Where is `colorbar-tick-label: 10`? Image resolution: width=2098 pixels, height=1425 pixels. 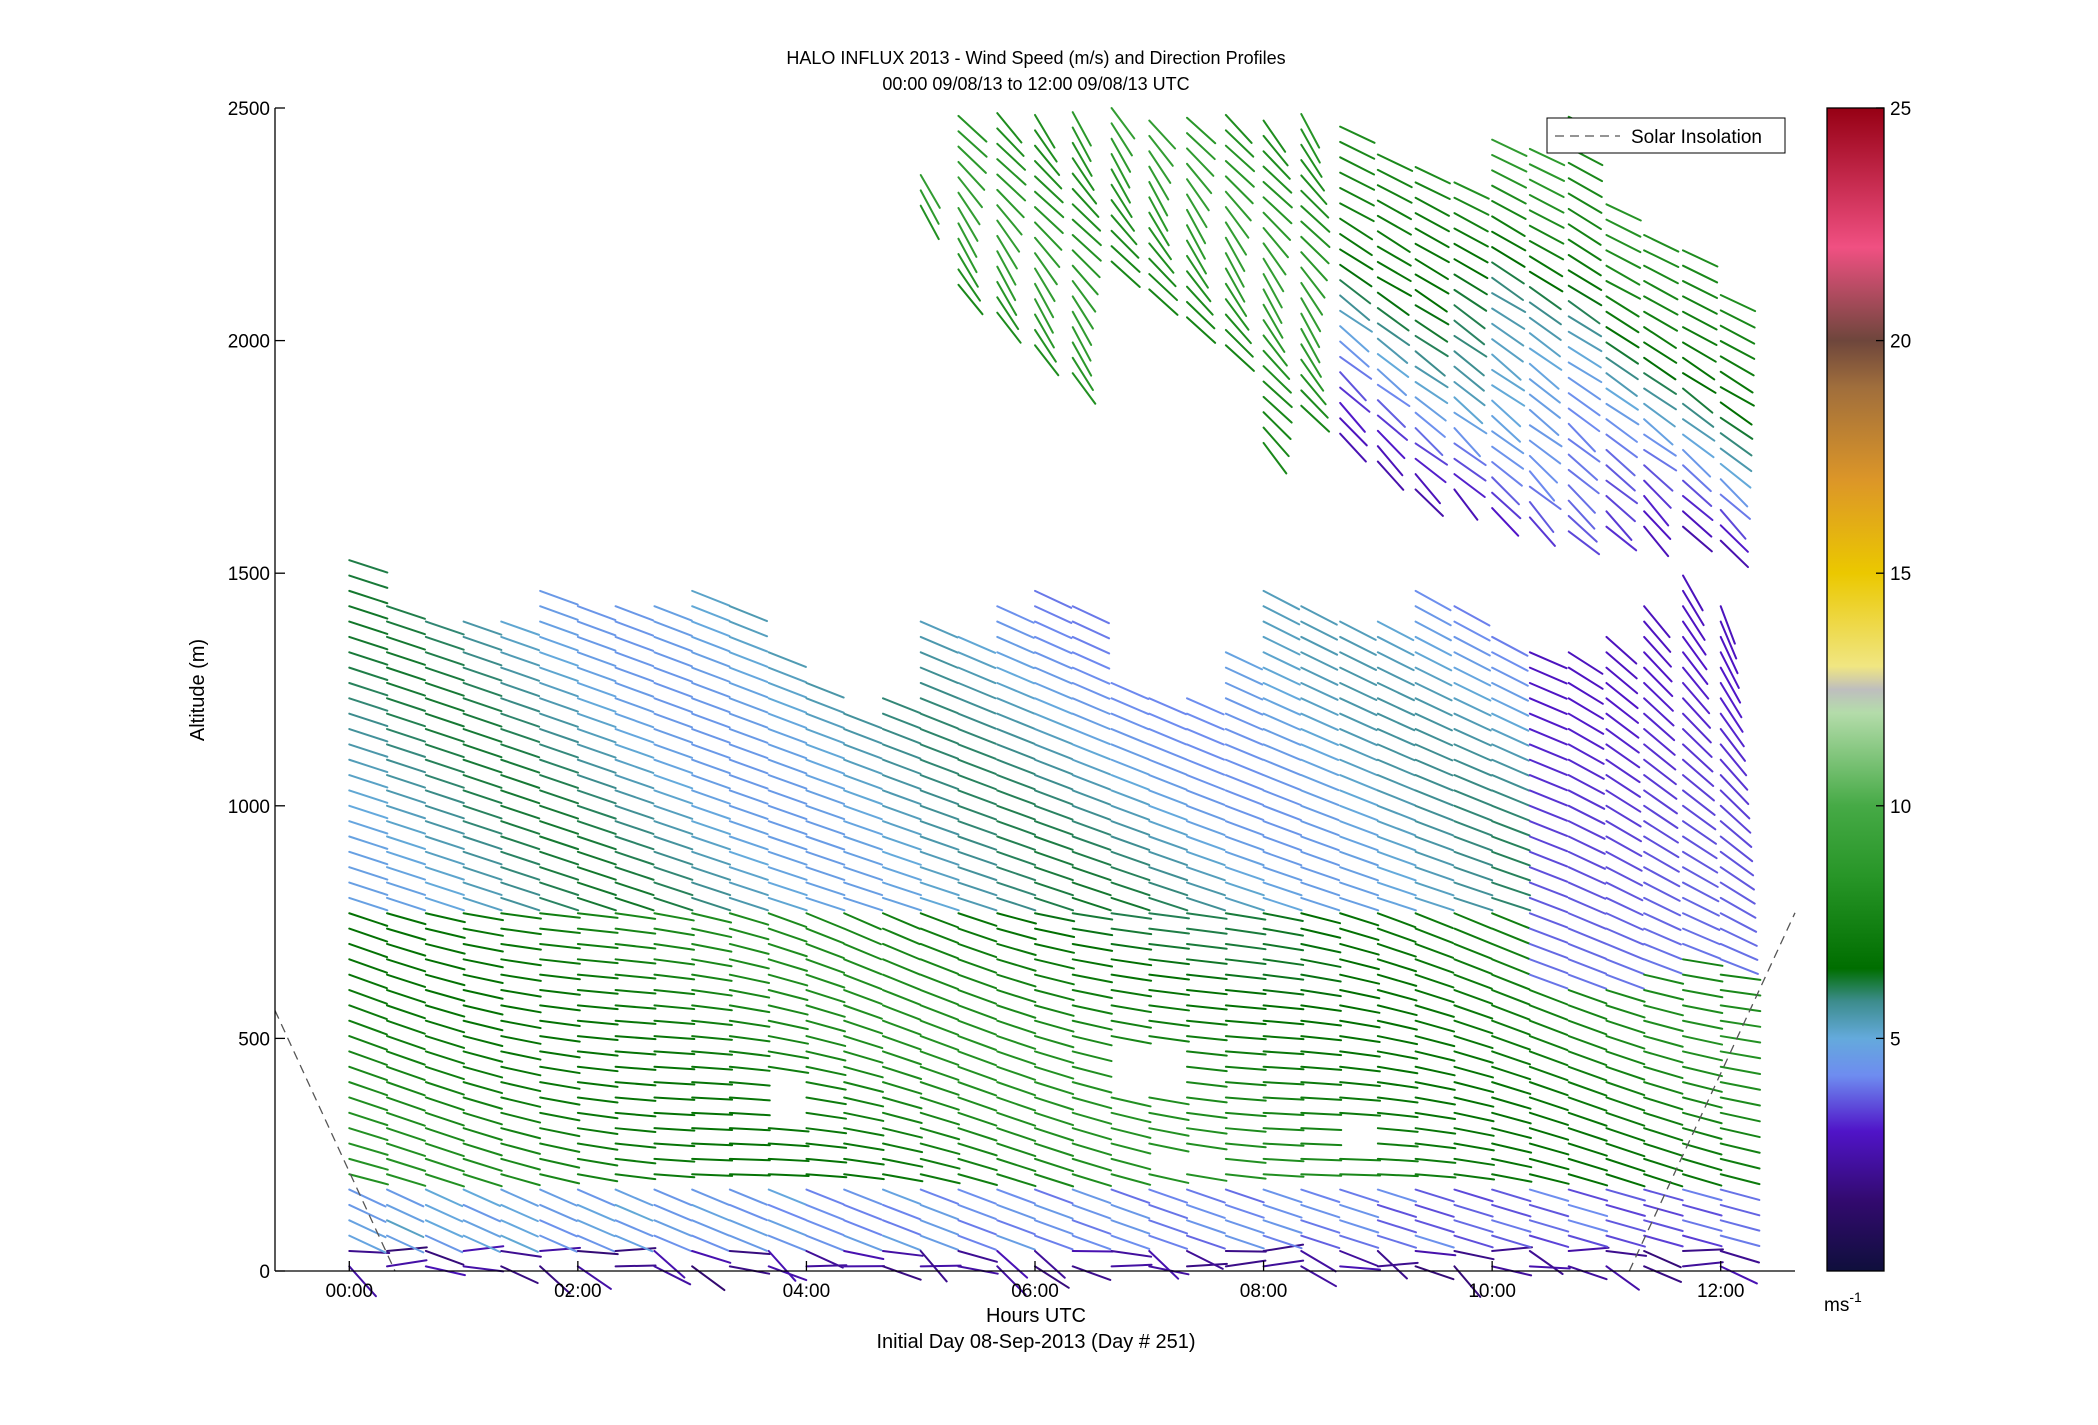
colorbar-tick-label: 10 is located at coordinates (1900, 807).